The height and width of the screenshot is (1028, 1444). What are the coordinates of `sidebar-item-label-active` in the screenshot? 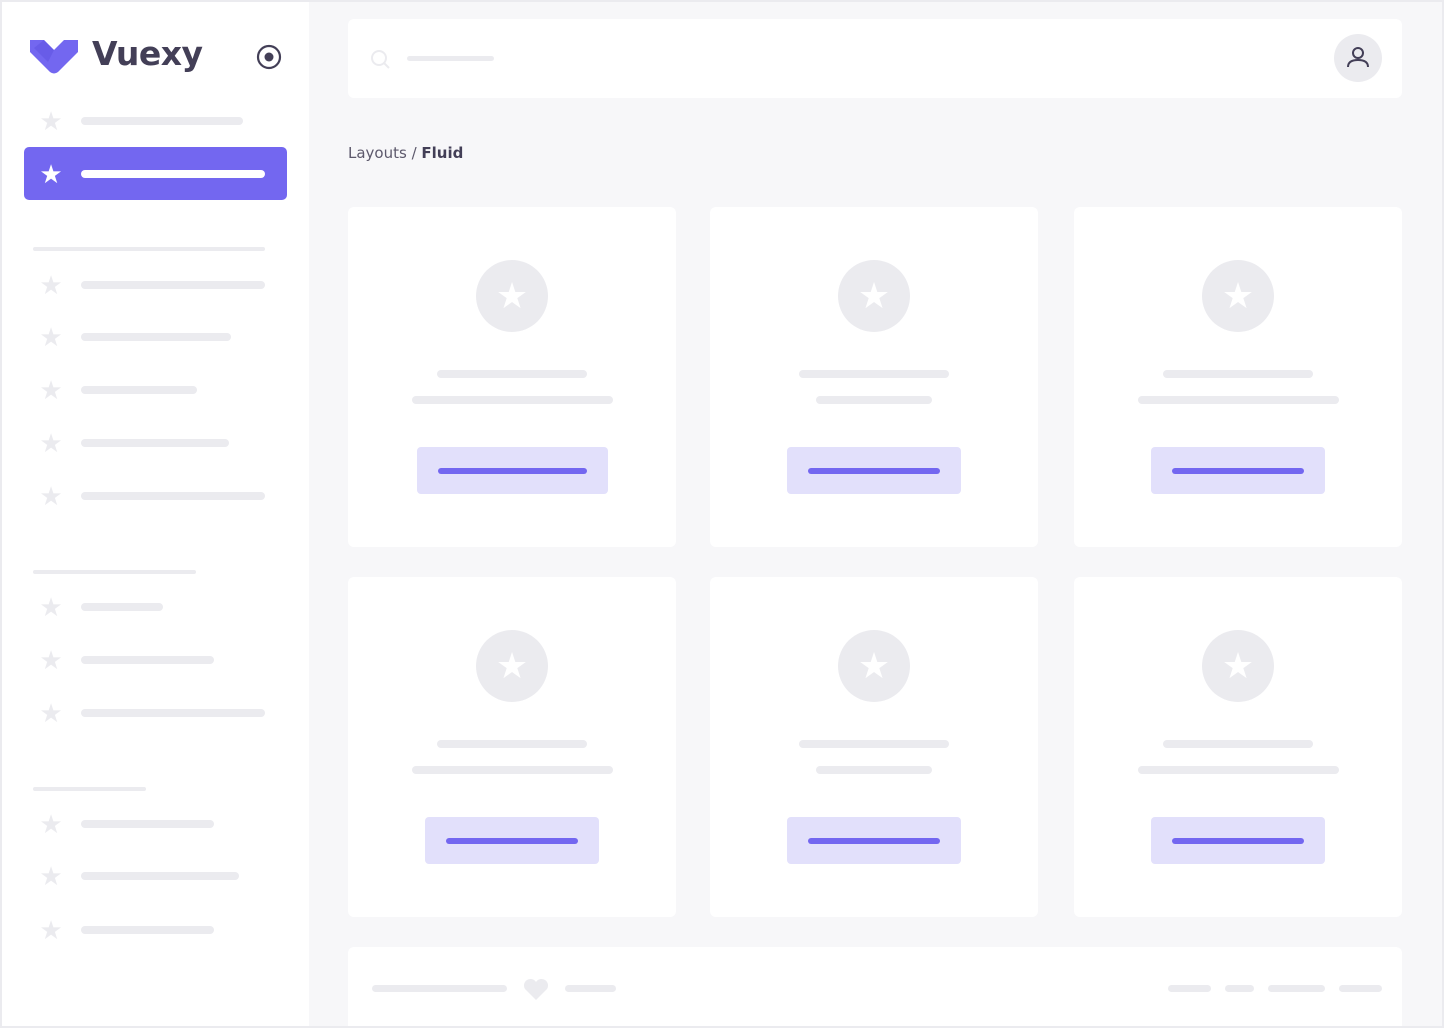 It's located at (173, 174).